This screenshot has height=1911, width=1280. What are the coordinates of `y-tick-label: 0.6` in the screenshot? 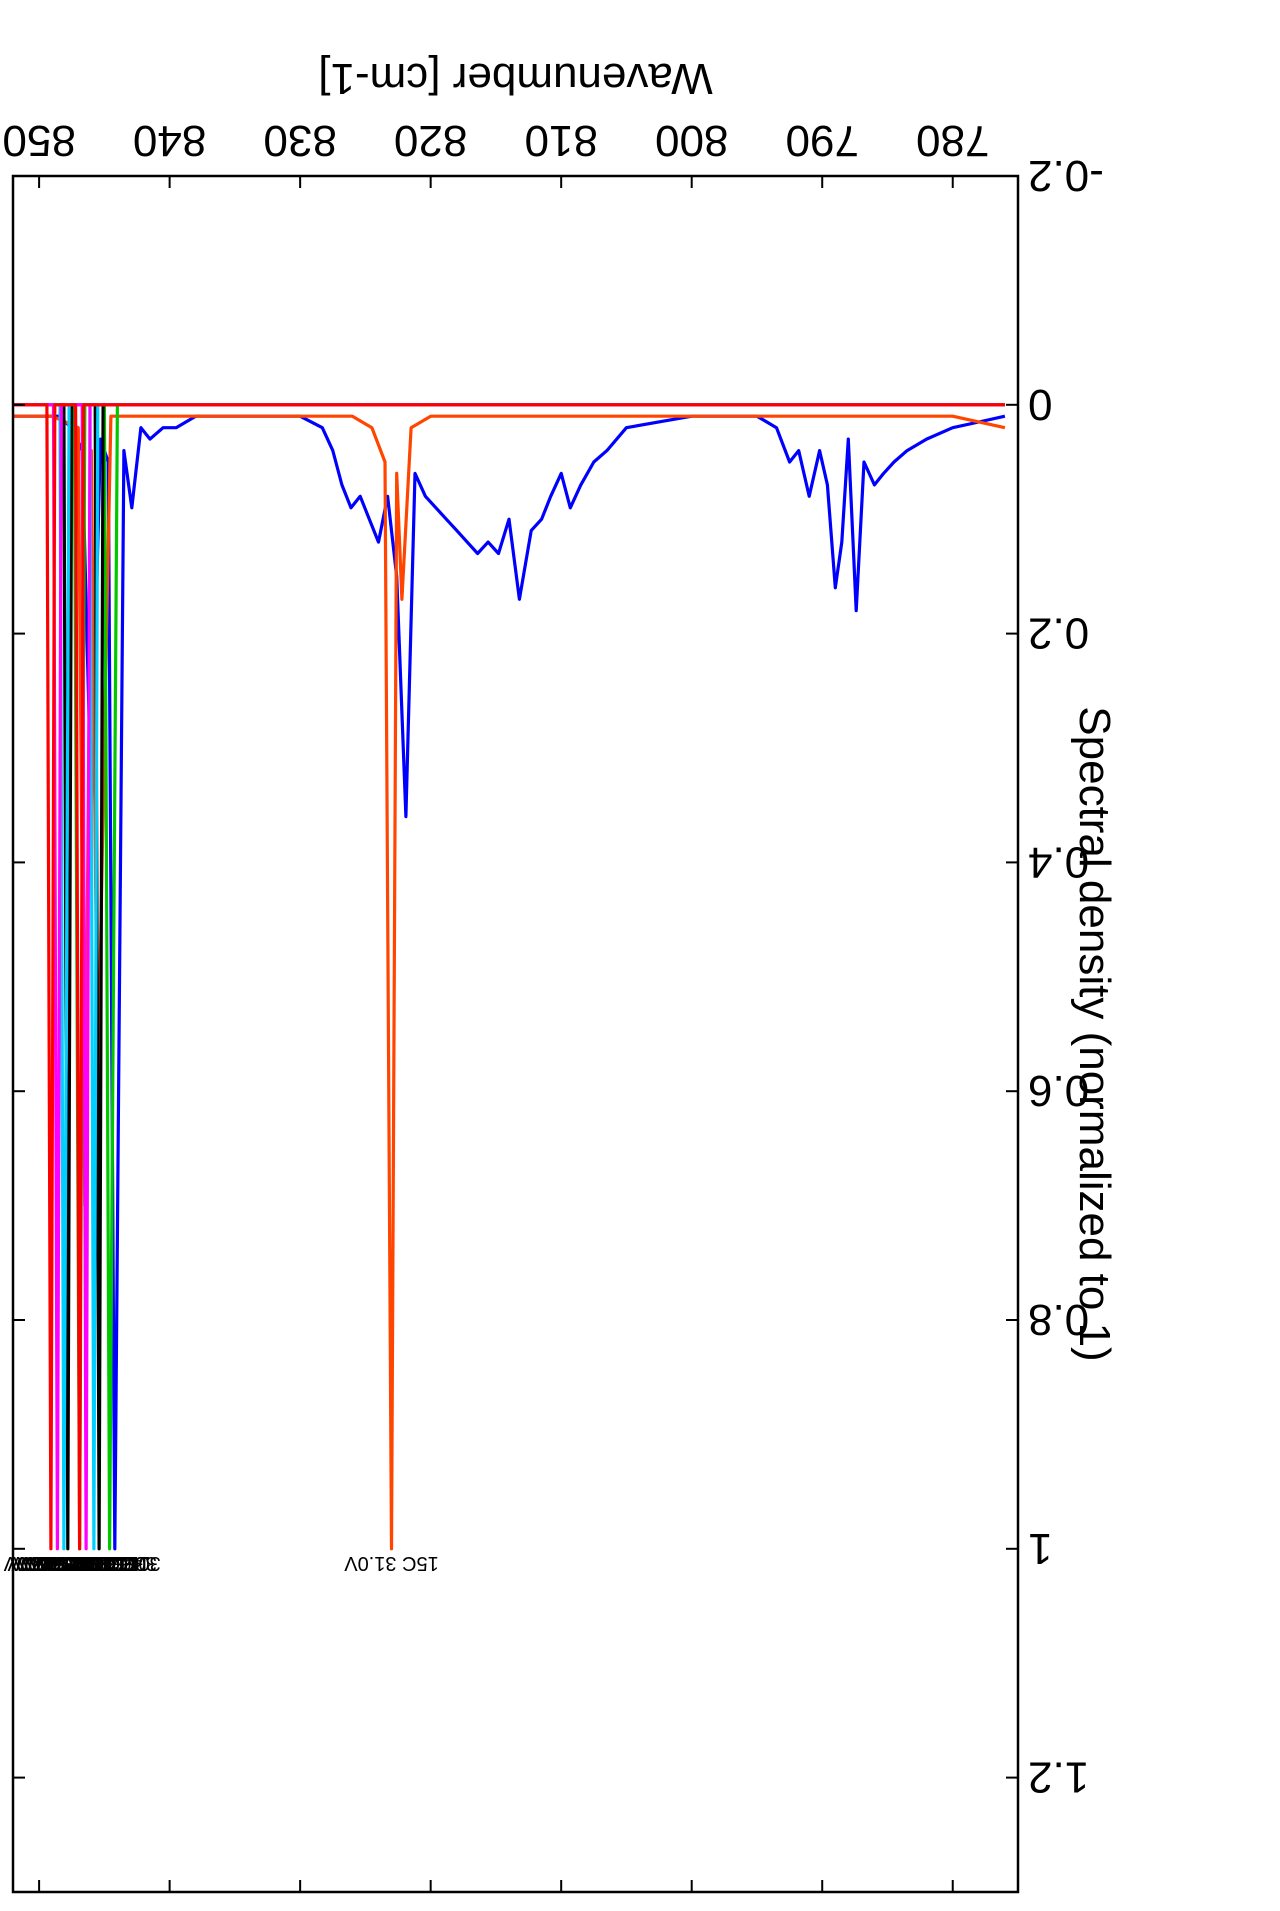 It's located at (1058, 1090).